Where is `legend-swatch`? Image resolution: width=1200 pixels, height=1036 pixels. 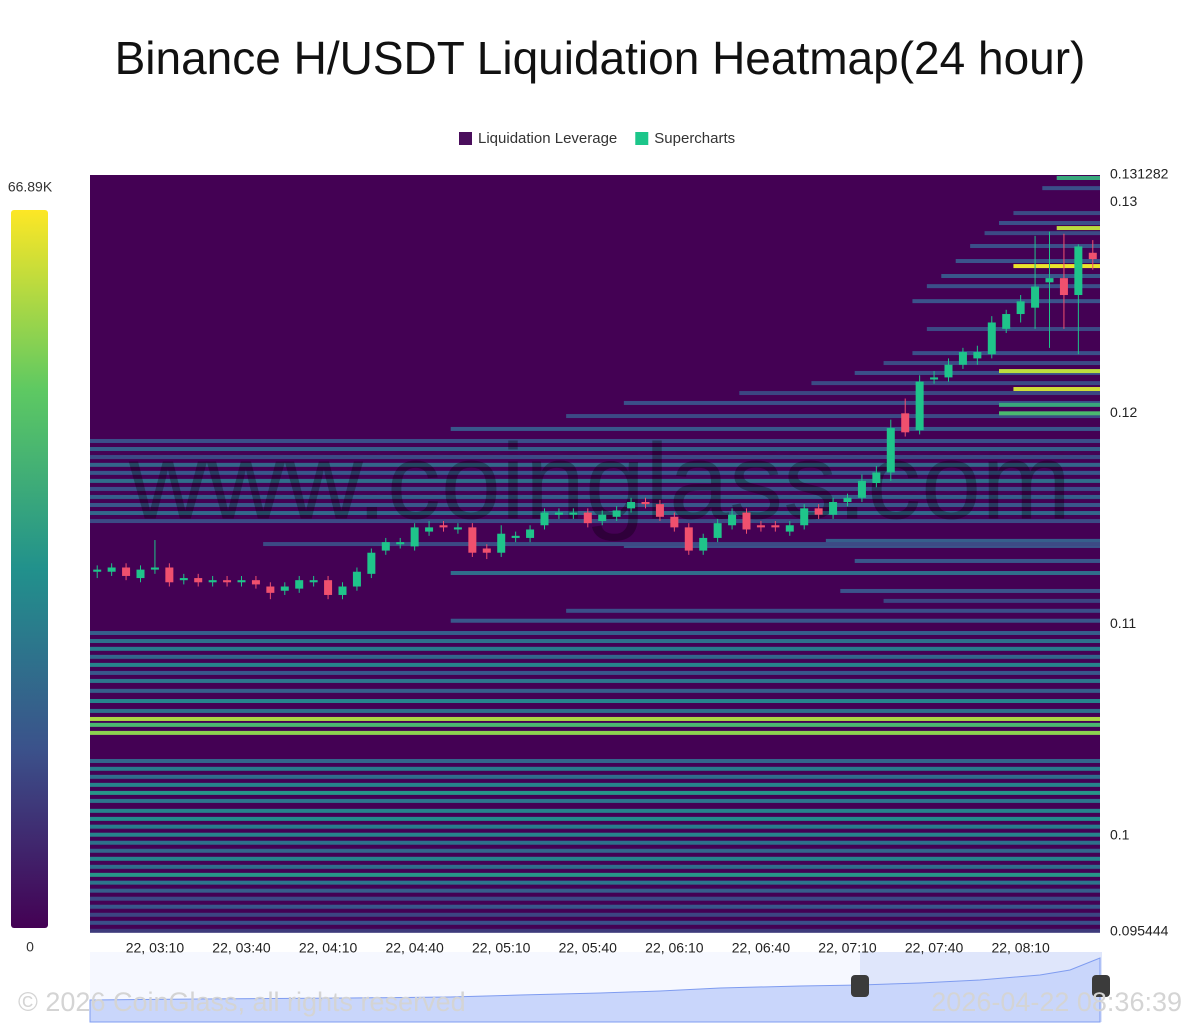 legend-swatch is located at coordinates (642, 138).